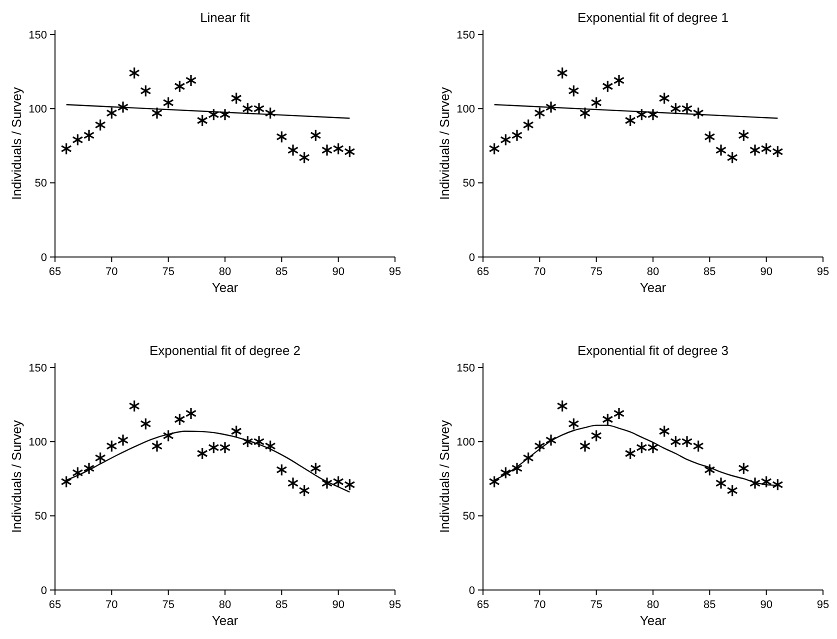  I want to click on chart-title: Linear fit, so click(225, 17).